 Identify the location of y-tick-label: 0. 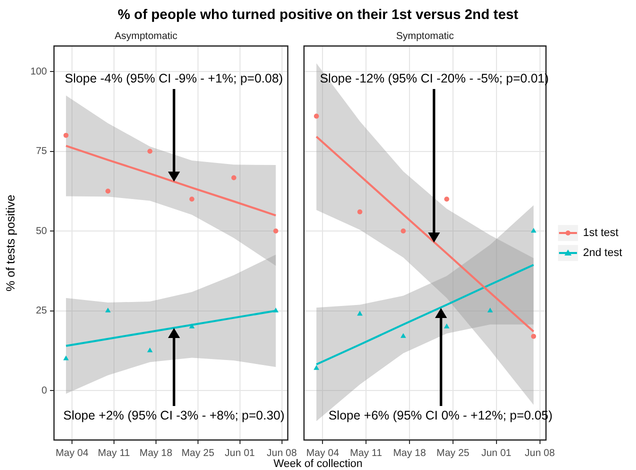
(44, 390).